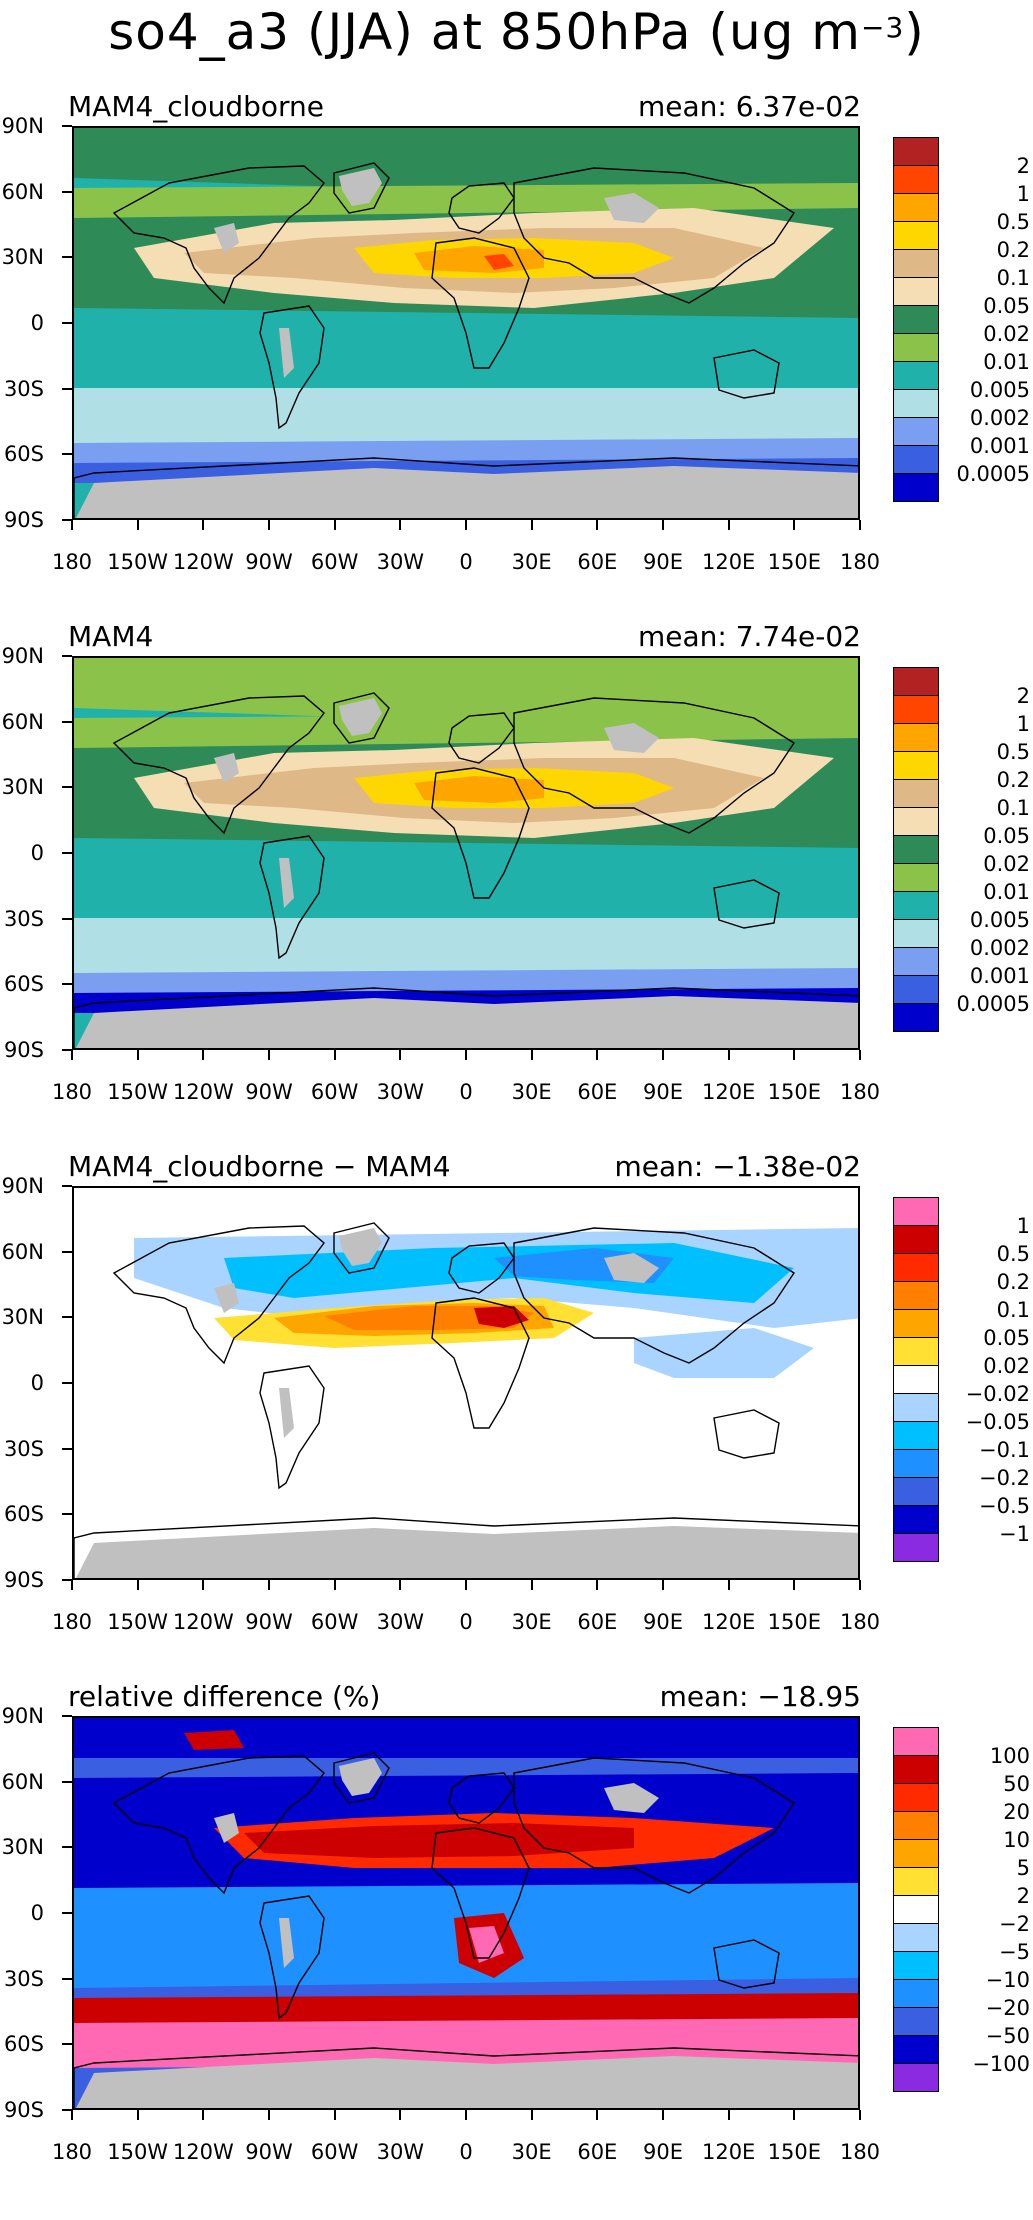  I want to click on colorbar-label: −10, so click(1007, 1980).